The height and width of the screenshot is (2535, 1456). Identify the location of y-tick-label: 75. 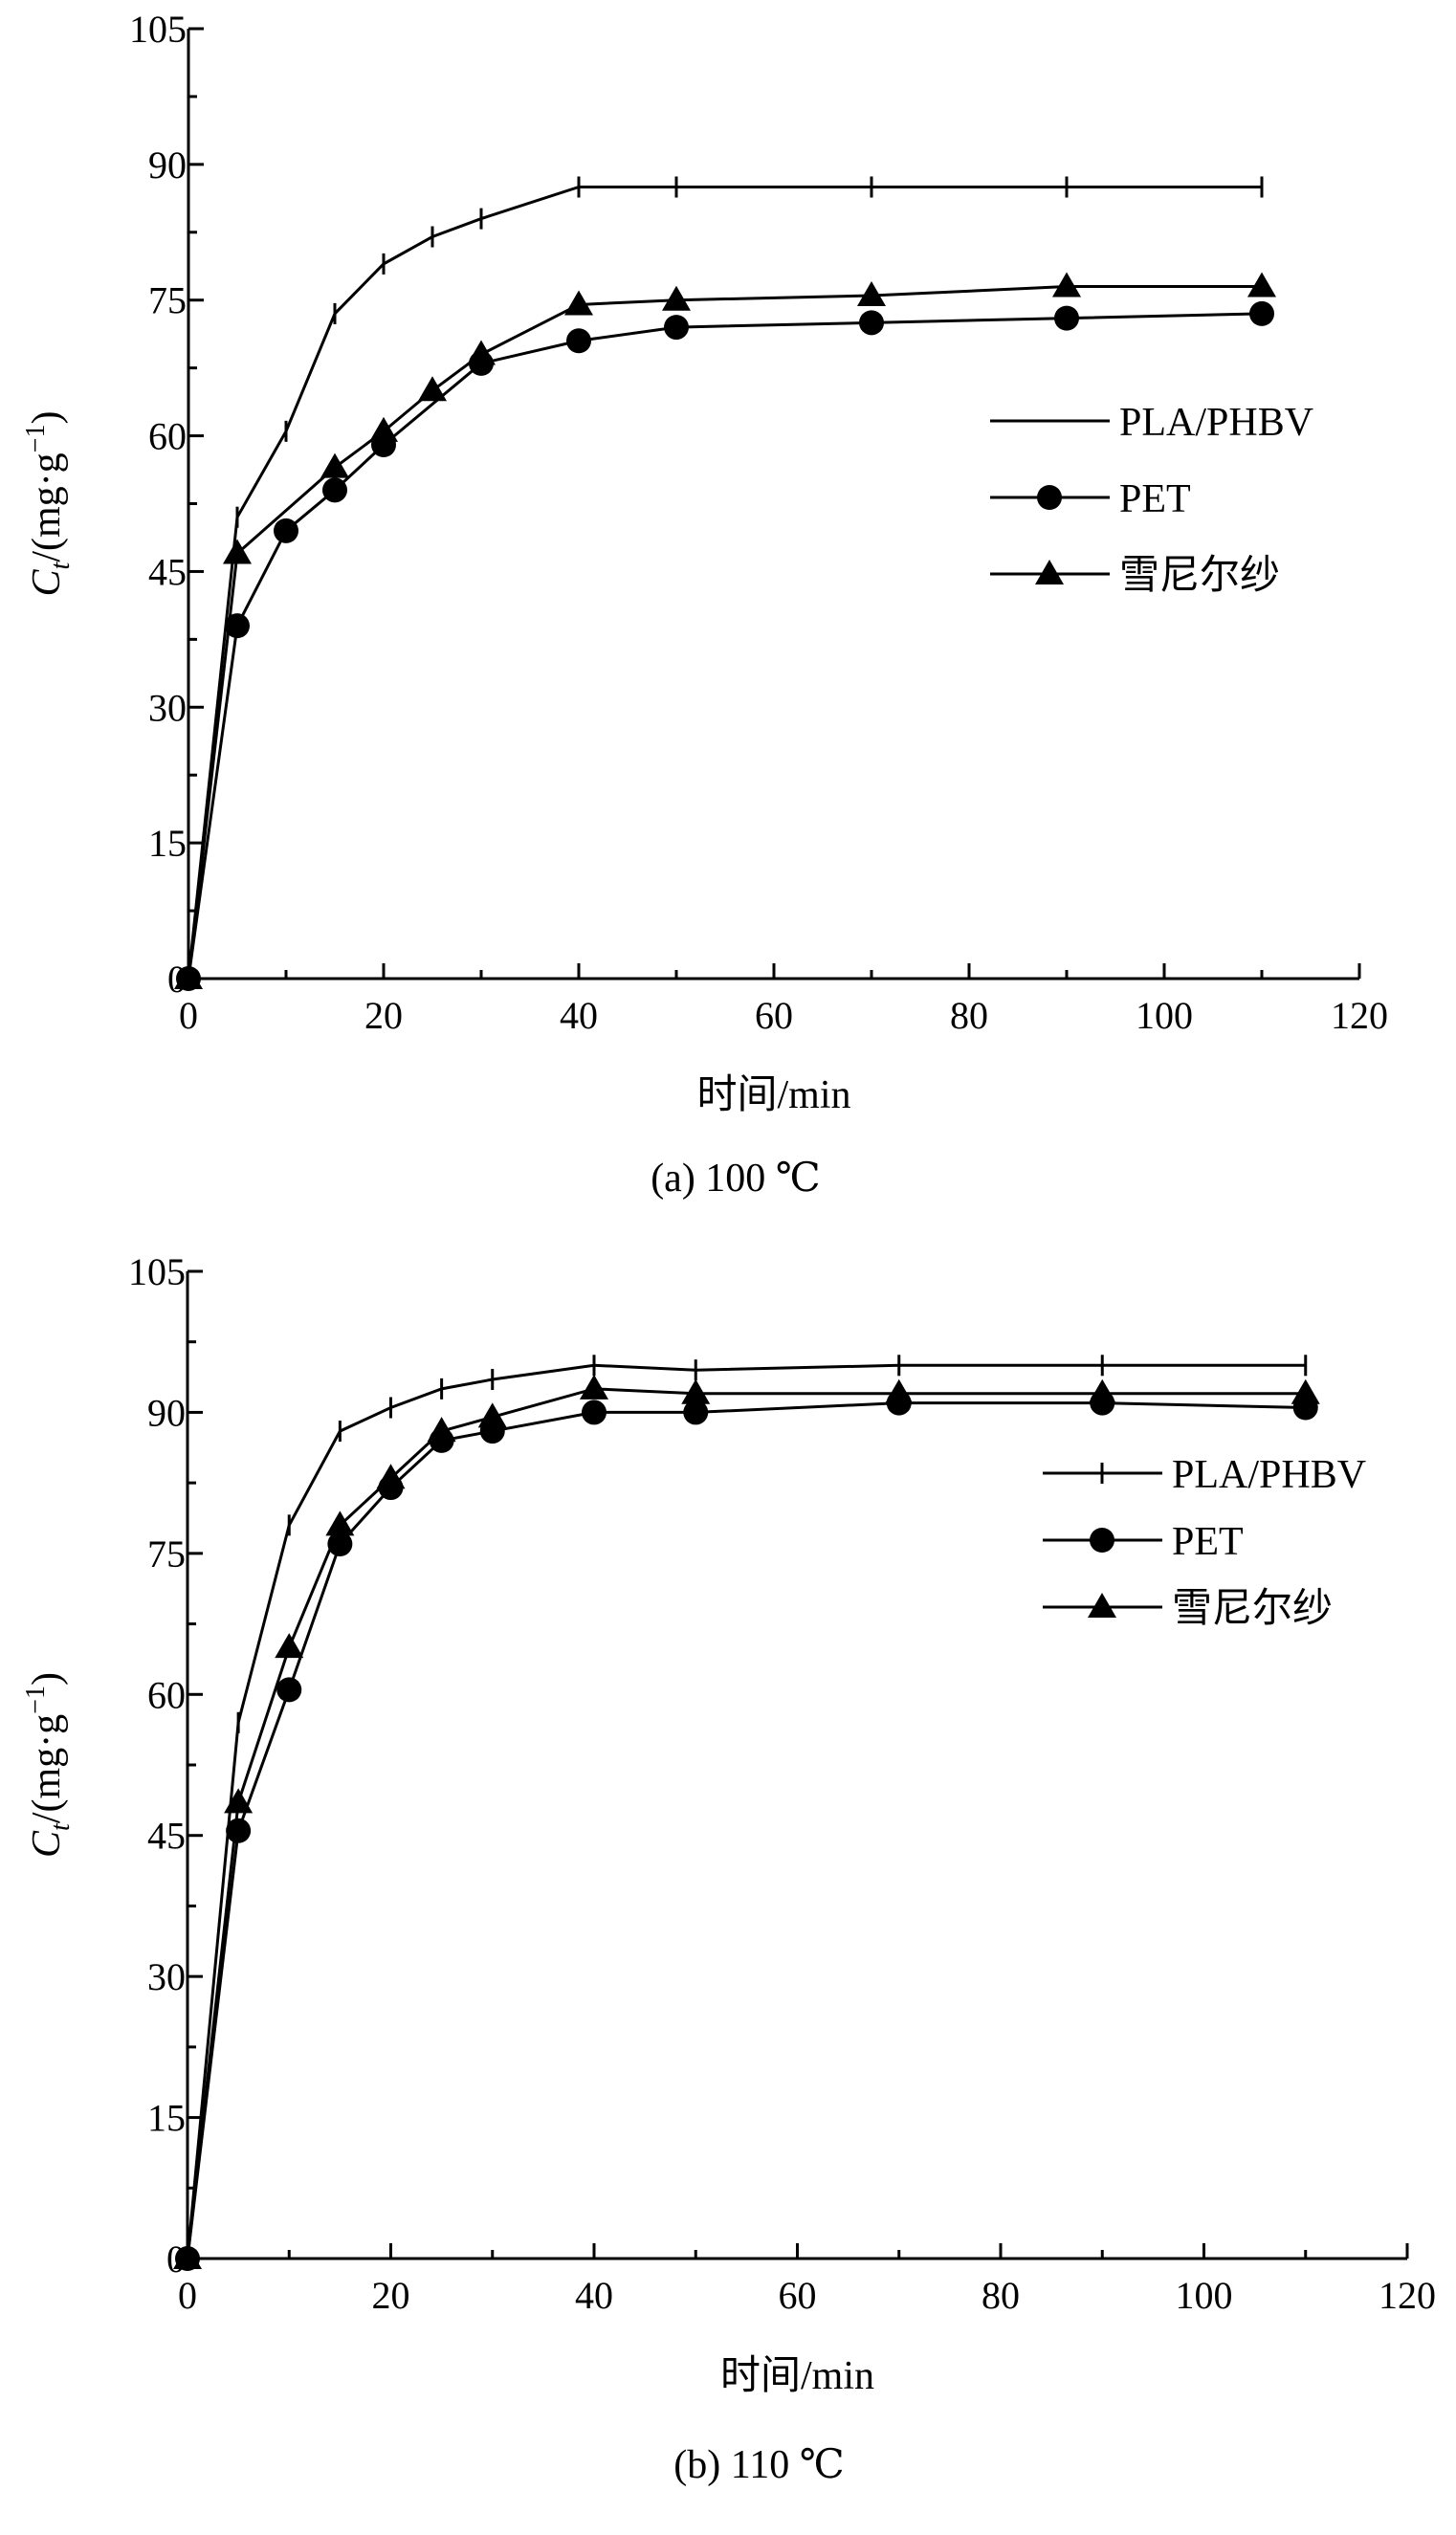
(167, 1554).